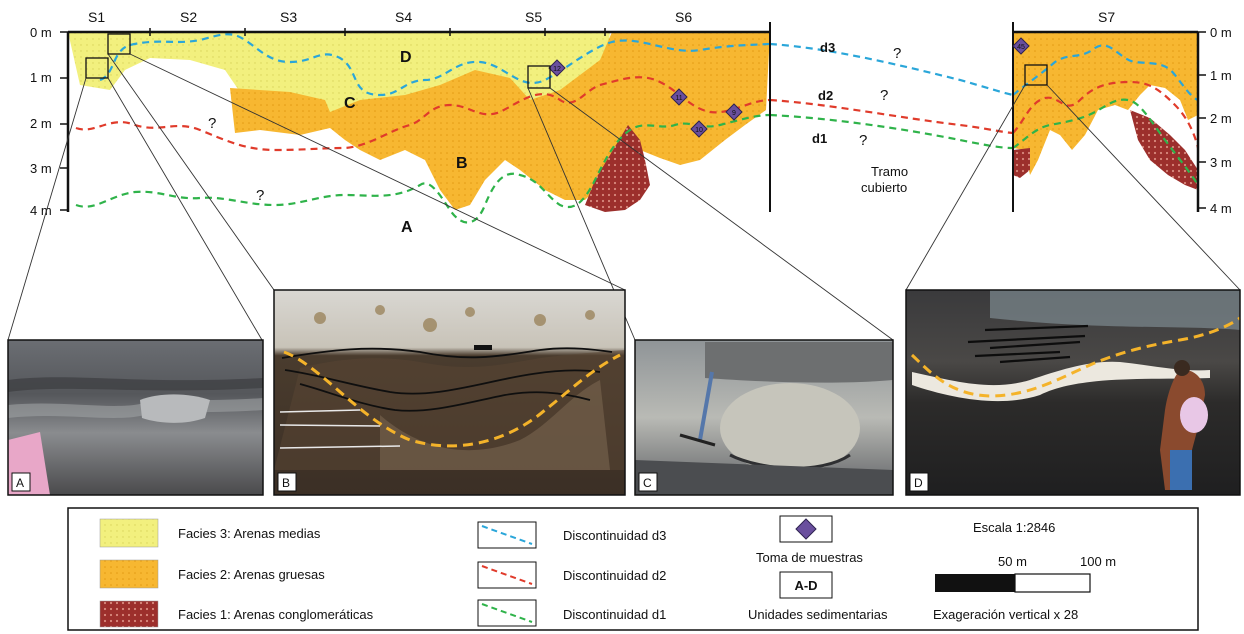 The image size is (1244, 634). Describe the element at coordinates (614, 614) in the screenshot. I see `svg-text: Discontinuidad d1` at that location.